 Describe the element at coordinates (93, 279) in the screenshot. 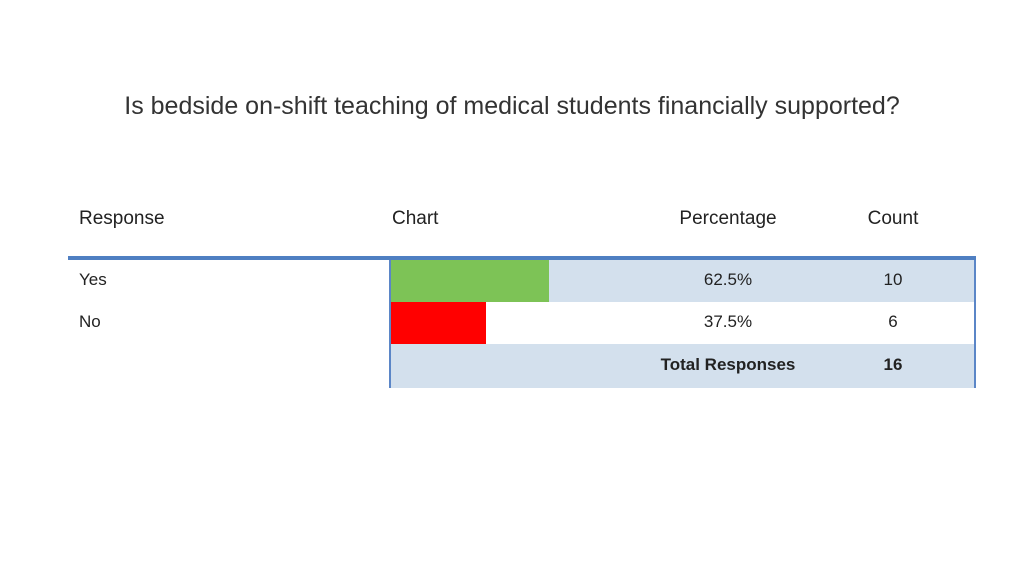

I see `row-label-yes: Yes` at that location.